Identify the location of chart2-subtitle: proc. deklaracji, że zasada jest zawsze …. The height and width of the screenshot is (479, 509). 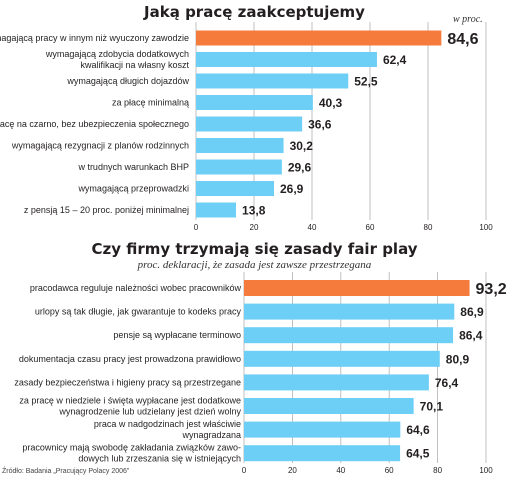
(254, 265).